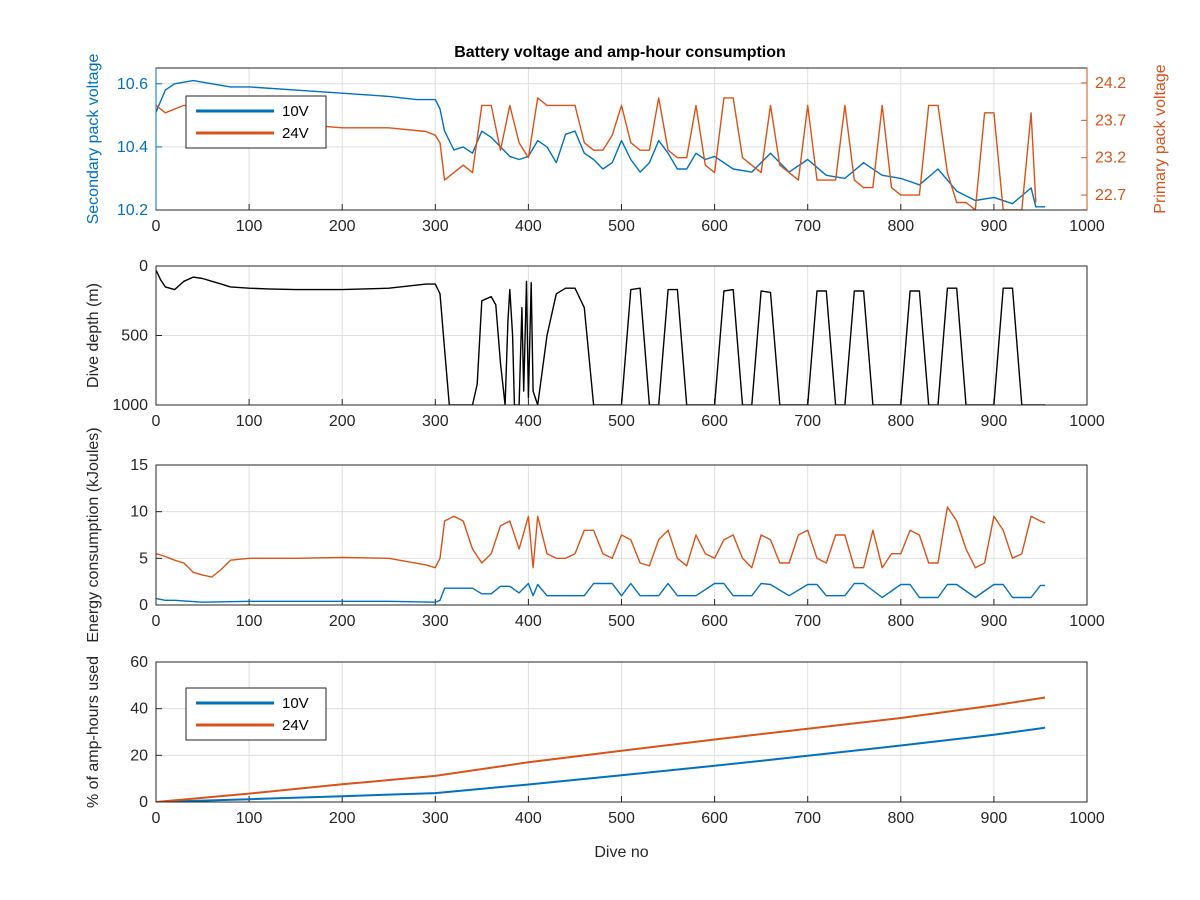 This screenshot has height=900, width=1200. I want to click on y-axis-label: Energy consumption (kJoules), so click(93, 534).